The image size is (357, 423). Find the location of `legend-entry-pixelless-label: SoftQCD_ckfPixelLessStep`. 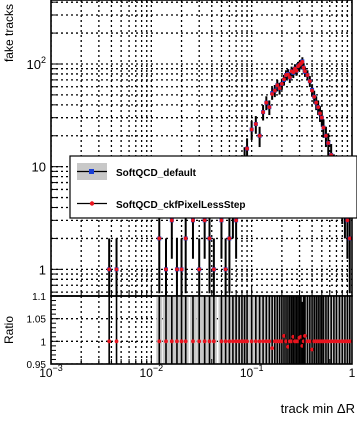

legend-entry-pixelless-label: SoftQCD_ckfPixelLessStep is located at coordinates (181, 205).